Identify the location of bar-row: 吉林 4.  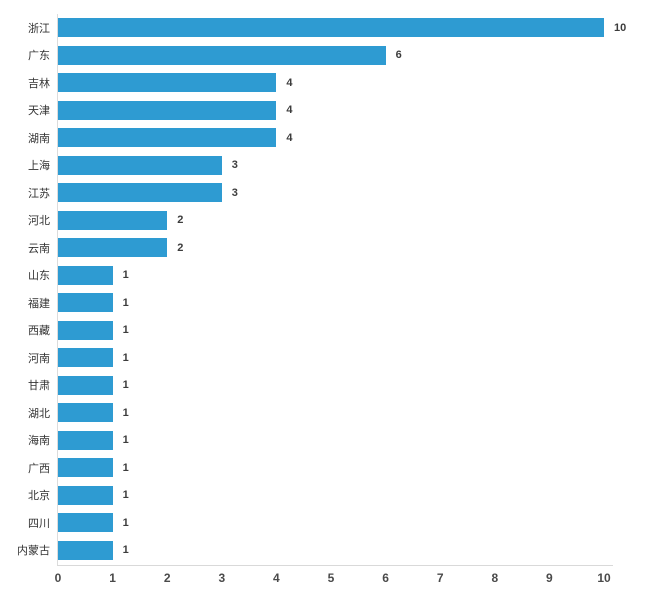
(333, 83).